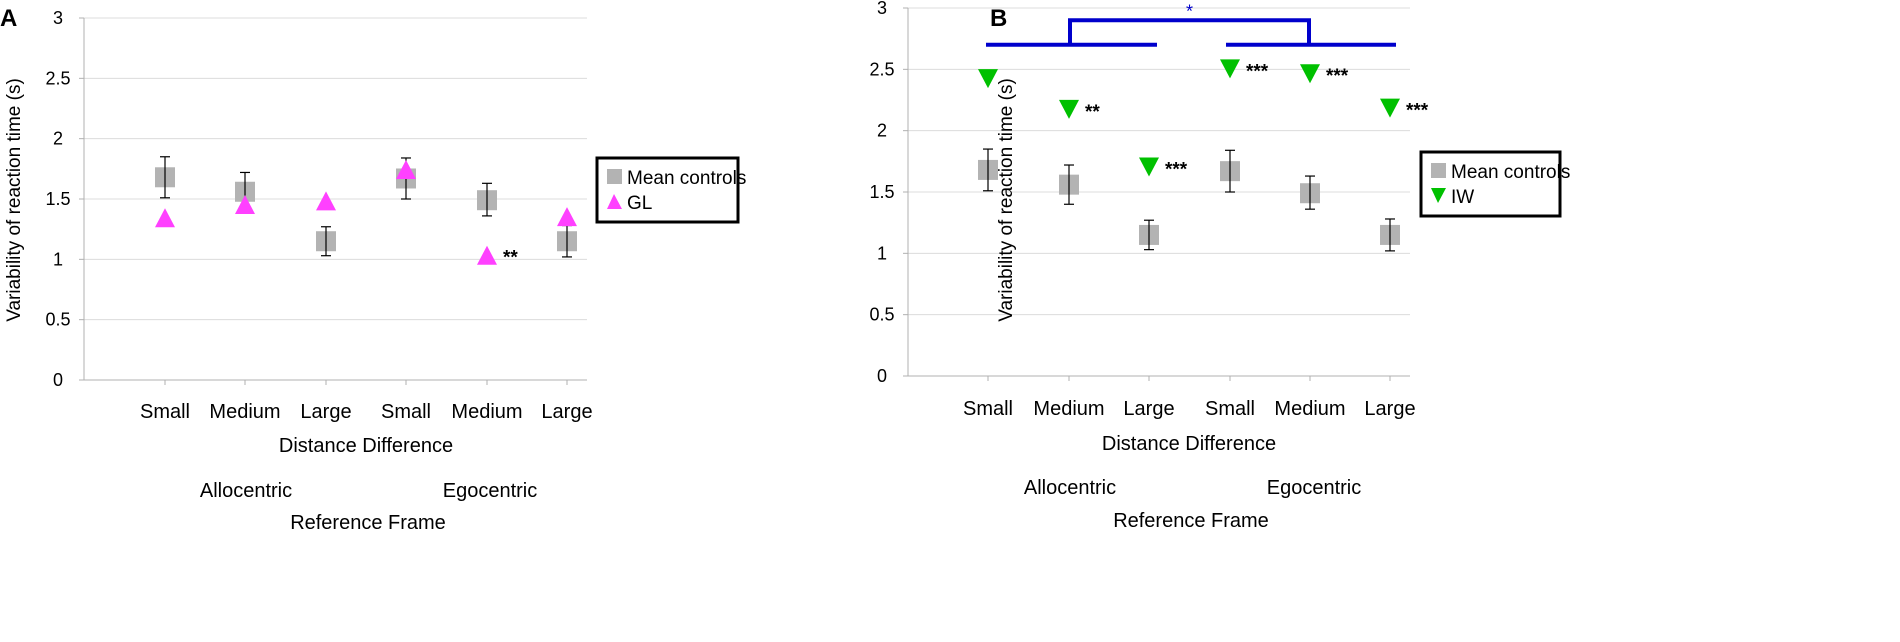 The height and width of the screenshot is (642, 1900). Describe the element at coordinates (1314, 488) in the screenshot. I see `panel-b-group-label: Egocentric` at that location.